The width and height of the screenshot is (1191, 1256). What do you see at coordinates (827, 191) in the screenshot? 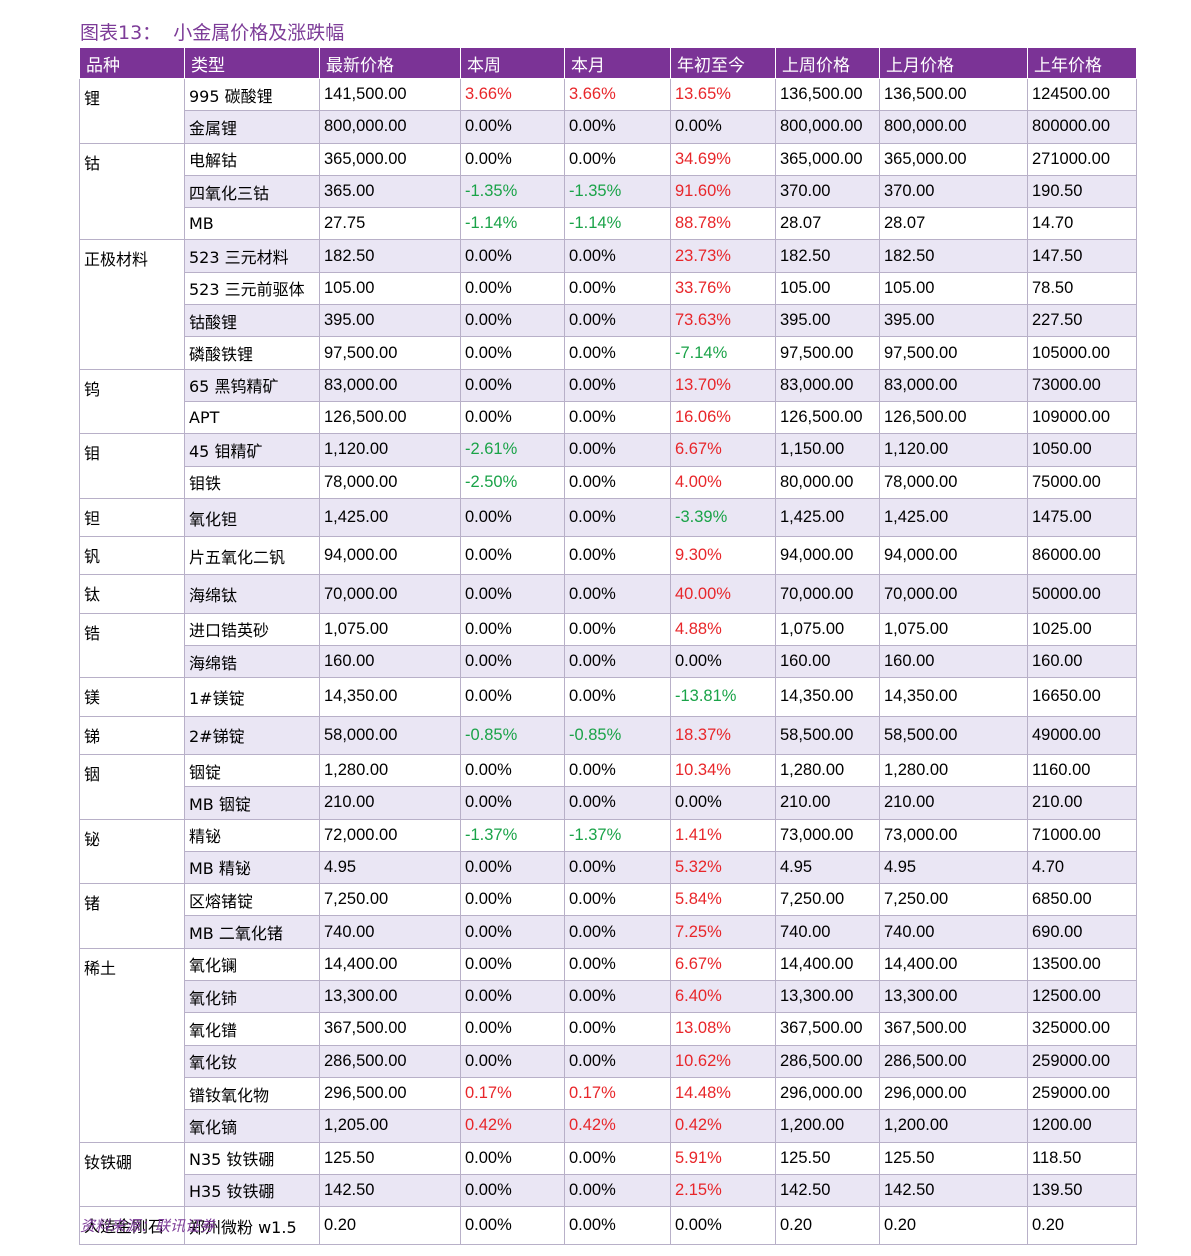
I see `value-cell: 370.00` at bounding box center [827, 191].